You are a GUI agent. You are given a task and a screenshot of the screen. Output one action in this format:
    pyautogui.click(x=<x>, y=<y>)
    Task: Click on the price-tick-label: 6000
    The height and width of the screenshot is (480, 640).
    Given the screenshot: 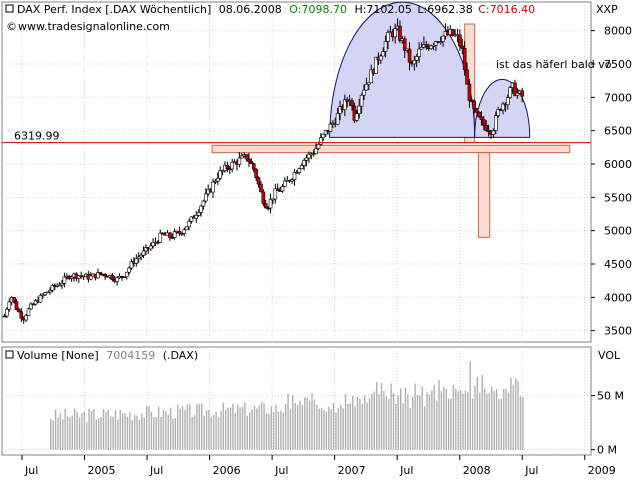 What is the action you would take?
    pyautogui.click(x=618, y=164)
    